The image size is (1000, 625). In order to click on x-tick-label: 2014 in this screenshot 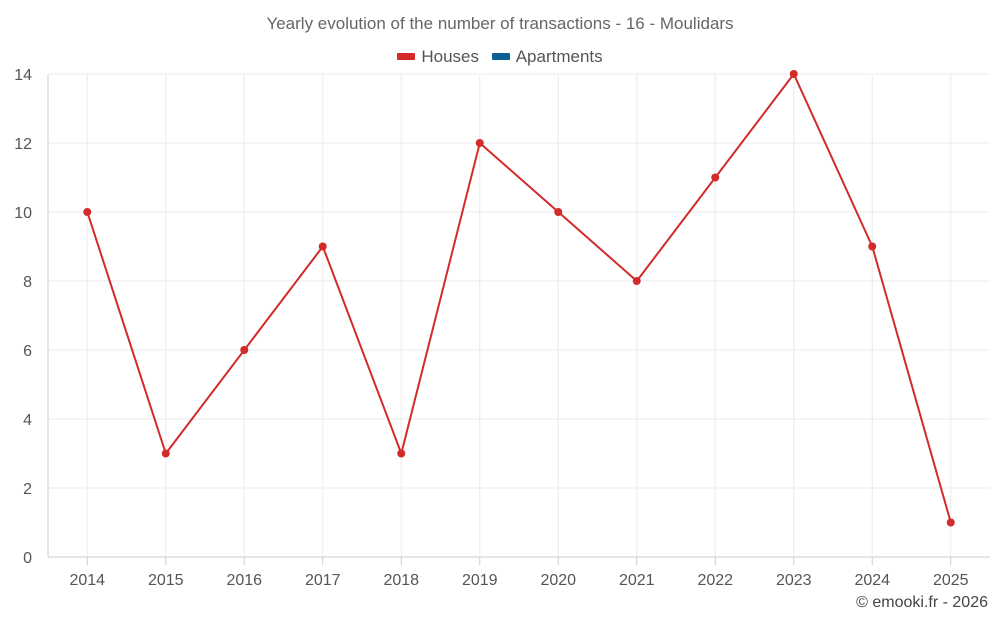, I will do `click(87, 580)`.